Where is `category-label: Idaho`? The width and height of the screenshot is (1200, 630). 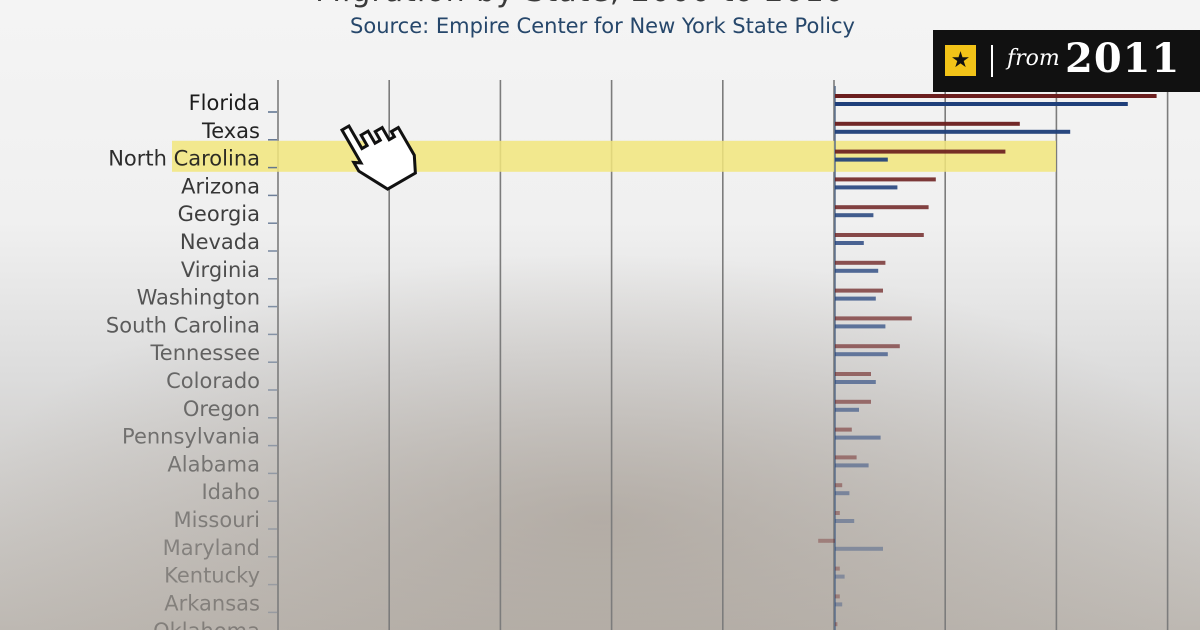
category-label: Idaho is located at coordinates (230, 492).